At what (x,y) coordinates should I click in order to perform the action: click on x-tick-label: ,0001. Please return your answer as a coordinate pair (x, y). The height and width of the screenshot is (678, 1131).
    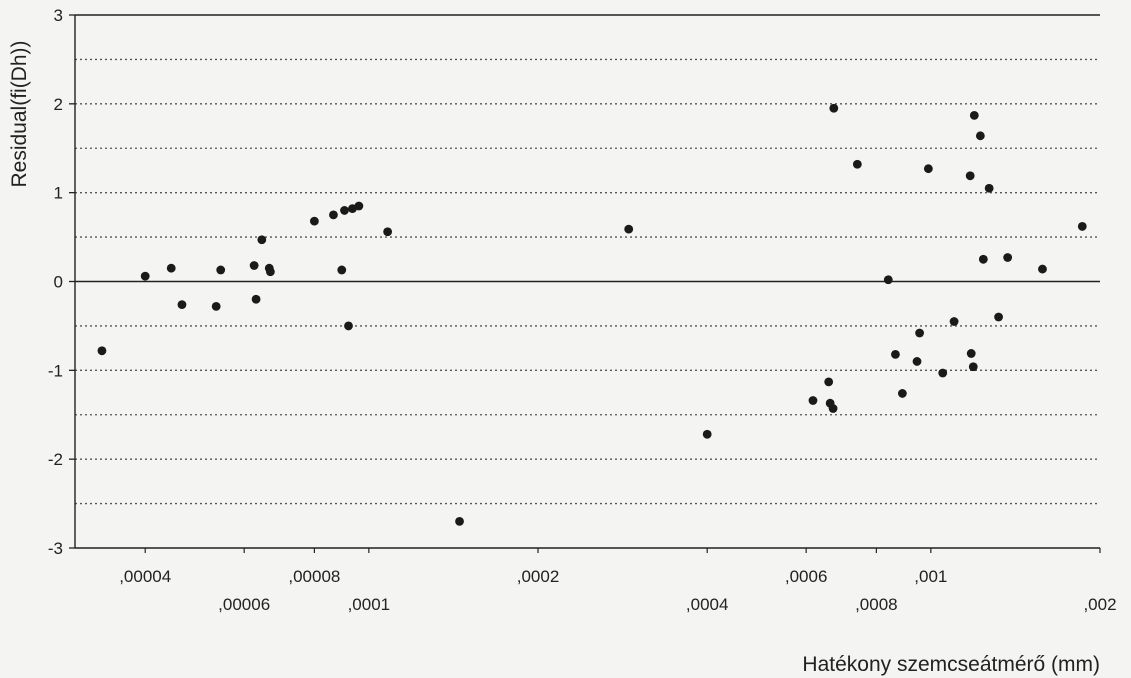
    Looking at the image, I should click on (369, 604).